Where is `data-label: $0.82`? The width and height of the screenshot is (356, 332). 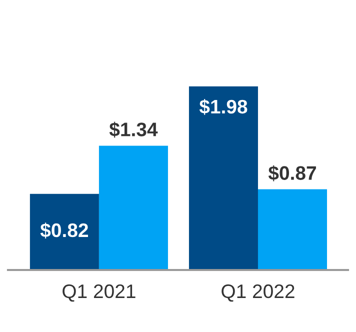
data-label: $0.82 is located at coordinates (64, 230).